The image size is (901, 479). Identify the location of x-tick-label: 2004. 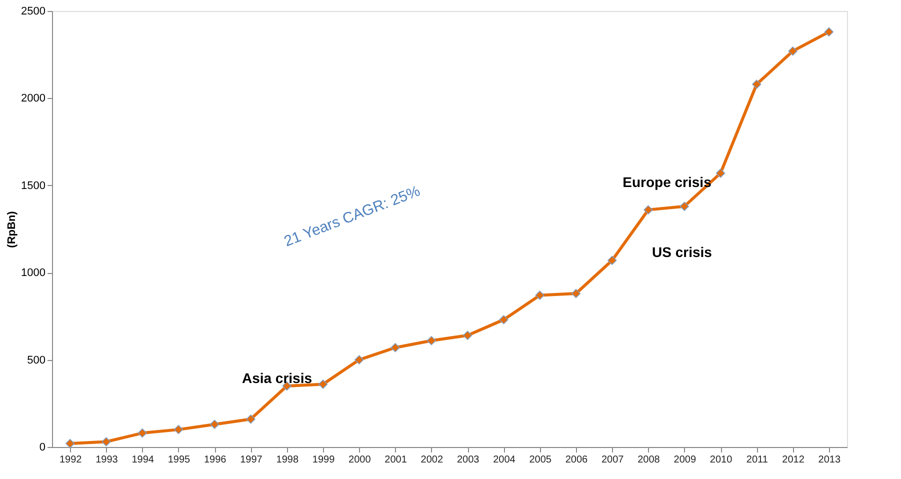
(504, 460).